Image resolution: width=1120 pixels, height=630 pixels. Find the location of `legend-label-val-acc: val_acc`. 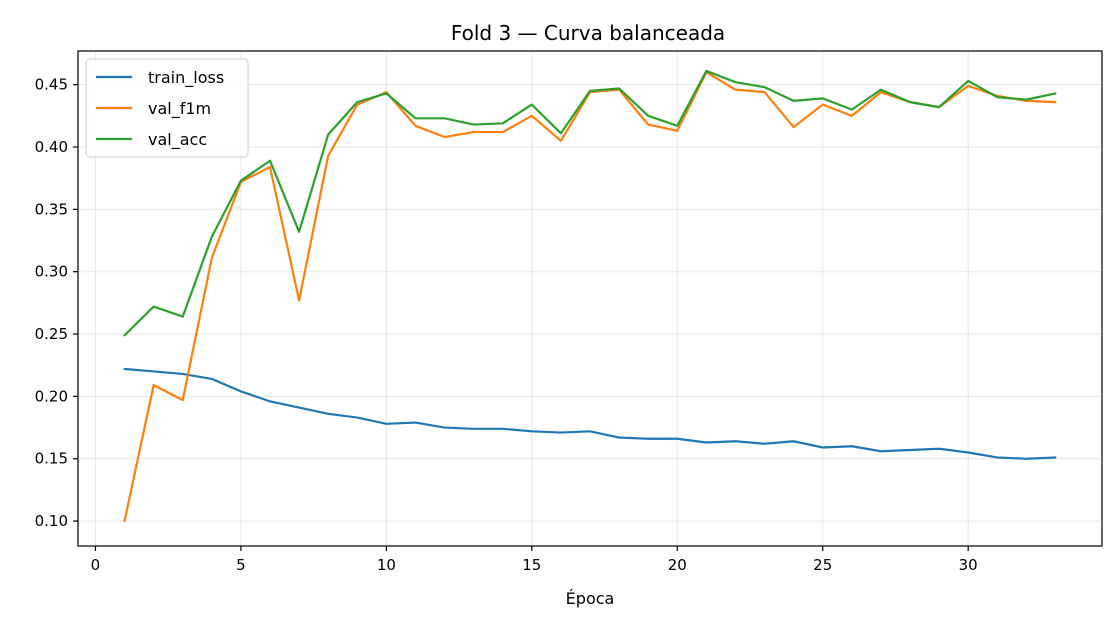

legend-label-val-acc: val_acc is located at coordinates (177, 140).